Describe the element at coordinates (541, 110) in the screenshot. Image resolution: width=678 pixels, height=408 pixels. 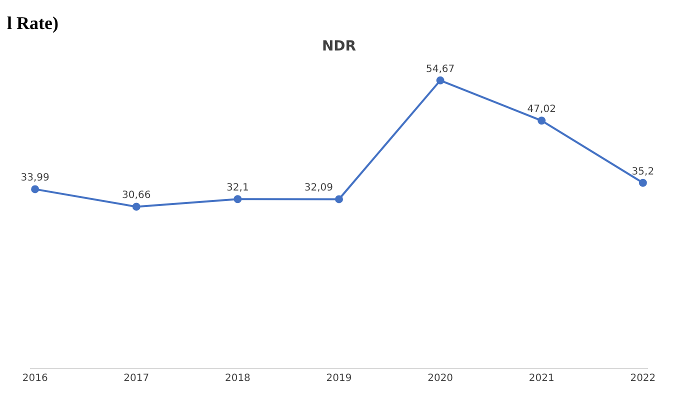
I see `data-label: 47,02` at that location.